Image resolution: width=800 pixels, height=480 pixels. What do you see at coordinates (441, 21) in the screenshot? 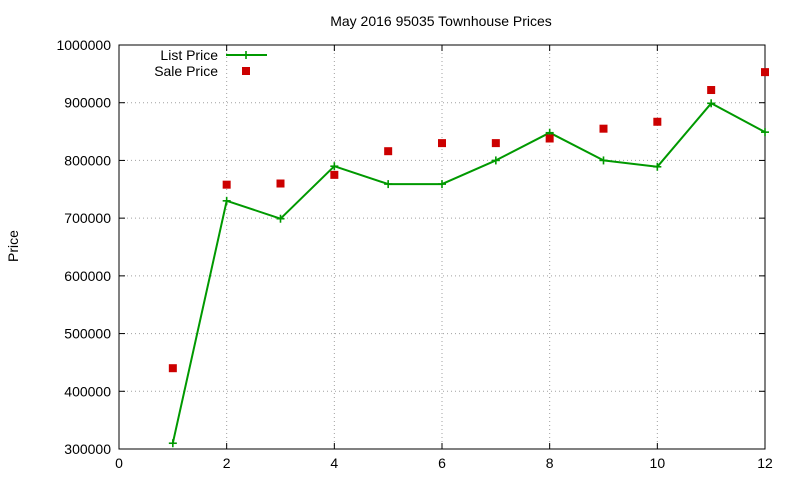
I see `chart-title: May 2016 95035 Townhouse Prices` at bounding box center [441, 21].